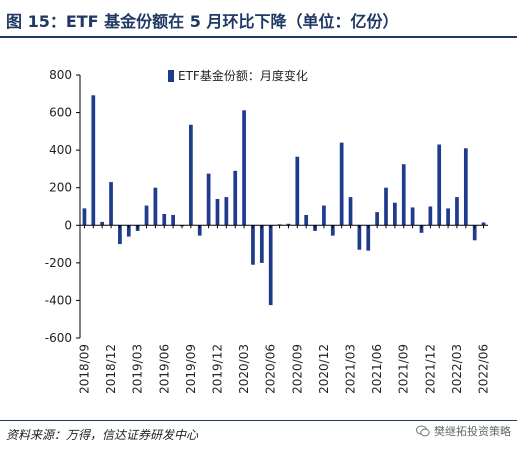 This screenshot has width=517, height=451. I want to click on watermark-text: 樊继拓投资策略, so click(472, 431).